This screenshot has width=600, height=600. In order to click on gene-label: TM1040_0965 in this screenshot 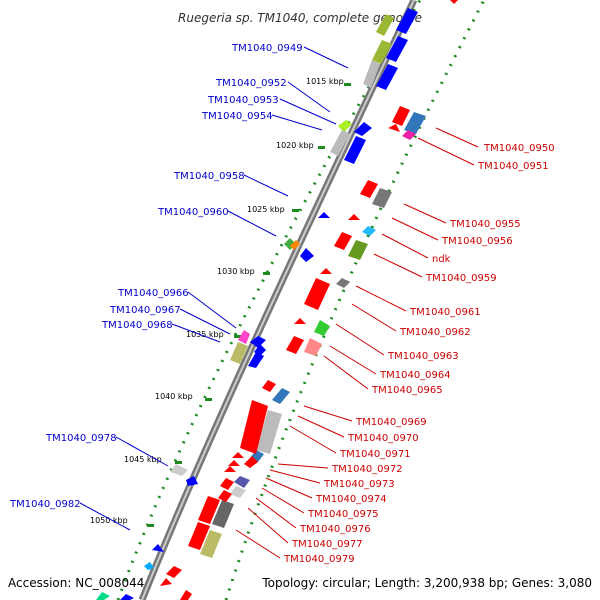, I will do `click(407, 390)`.